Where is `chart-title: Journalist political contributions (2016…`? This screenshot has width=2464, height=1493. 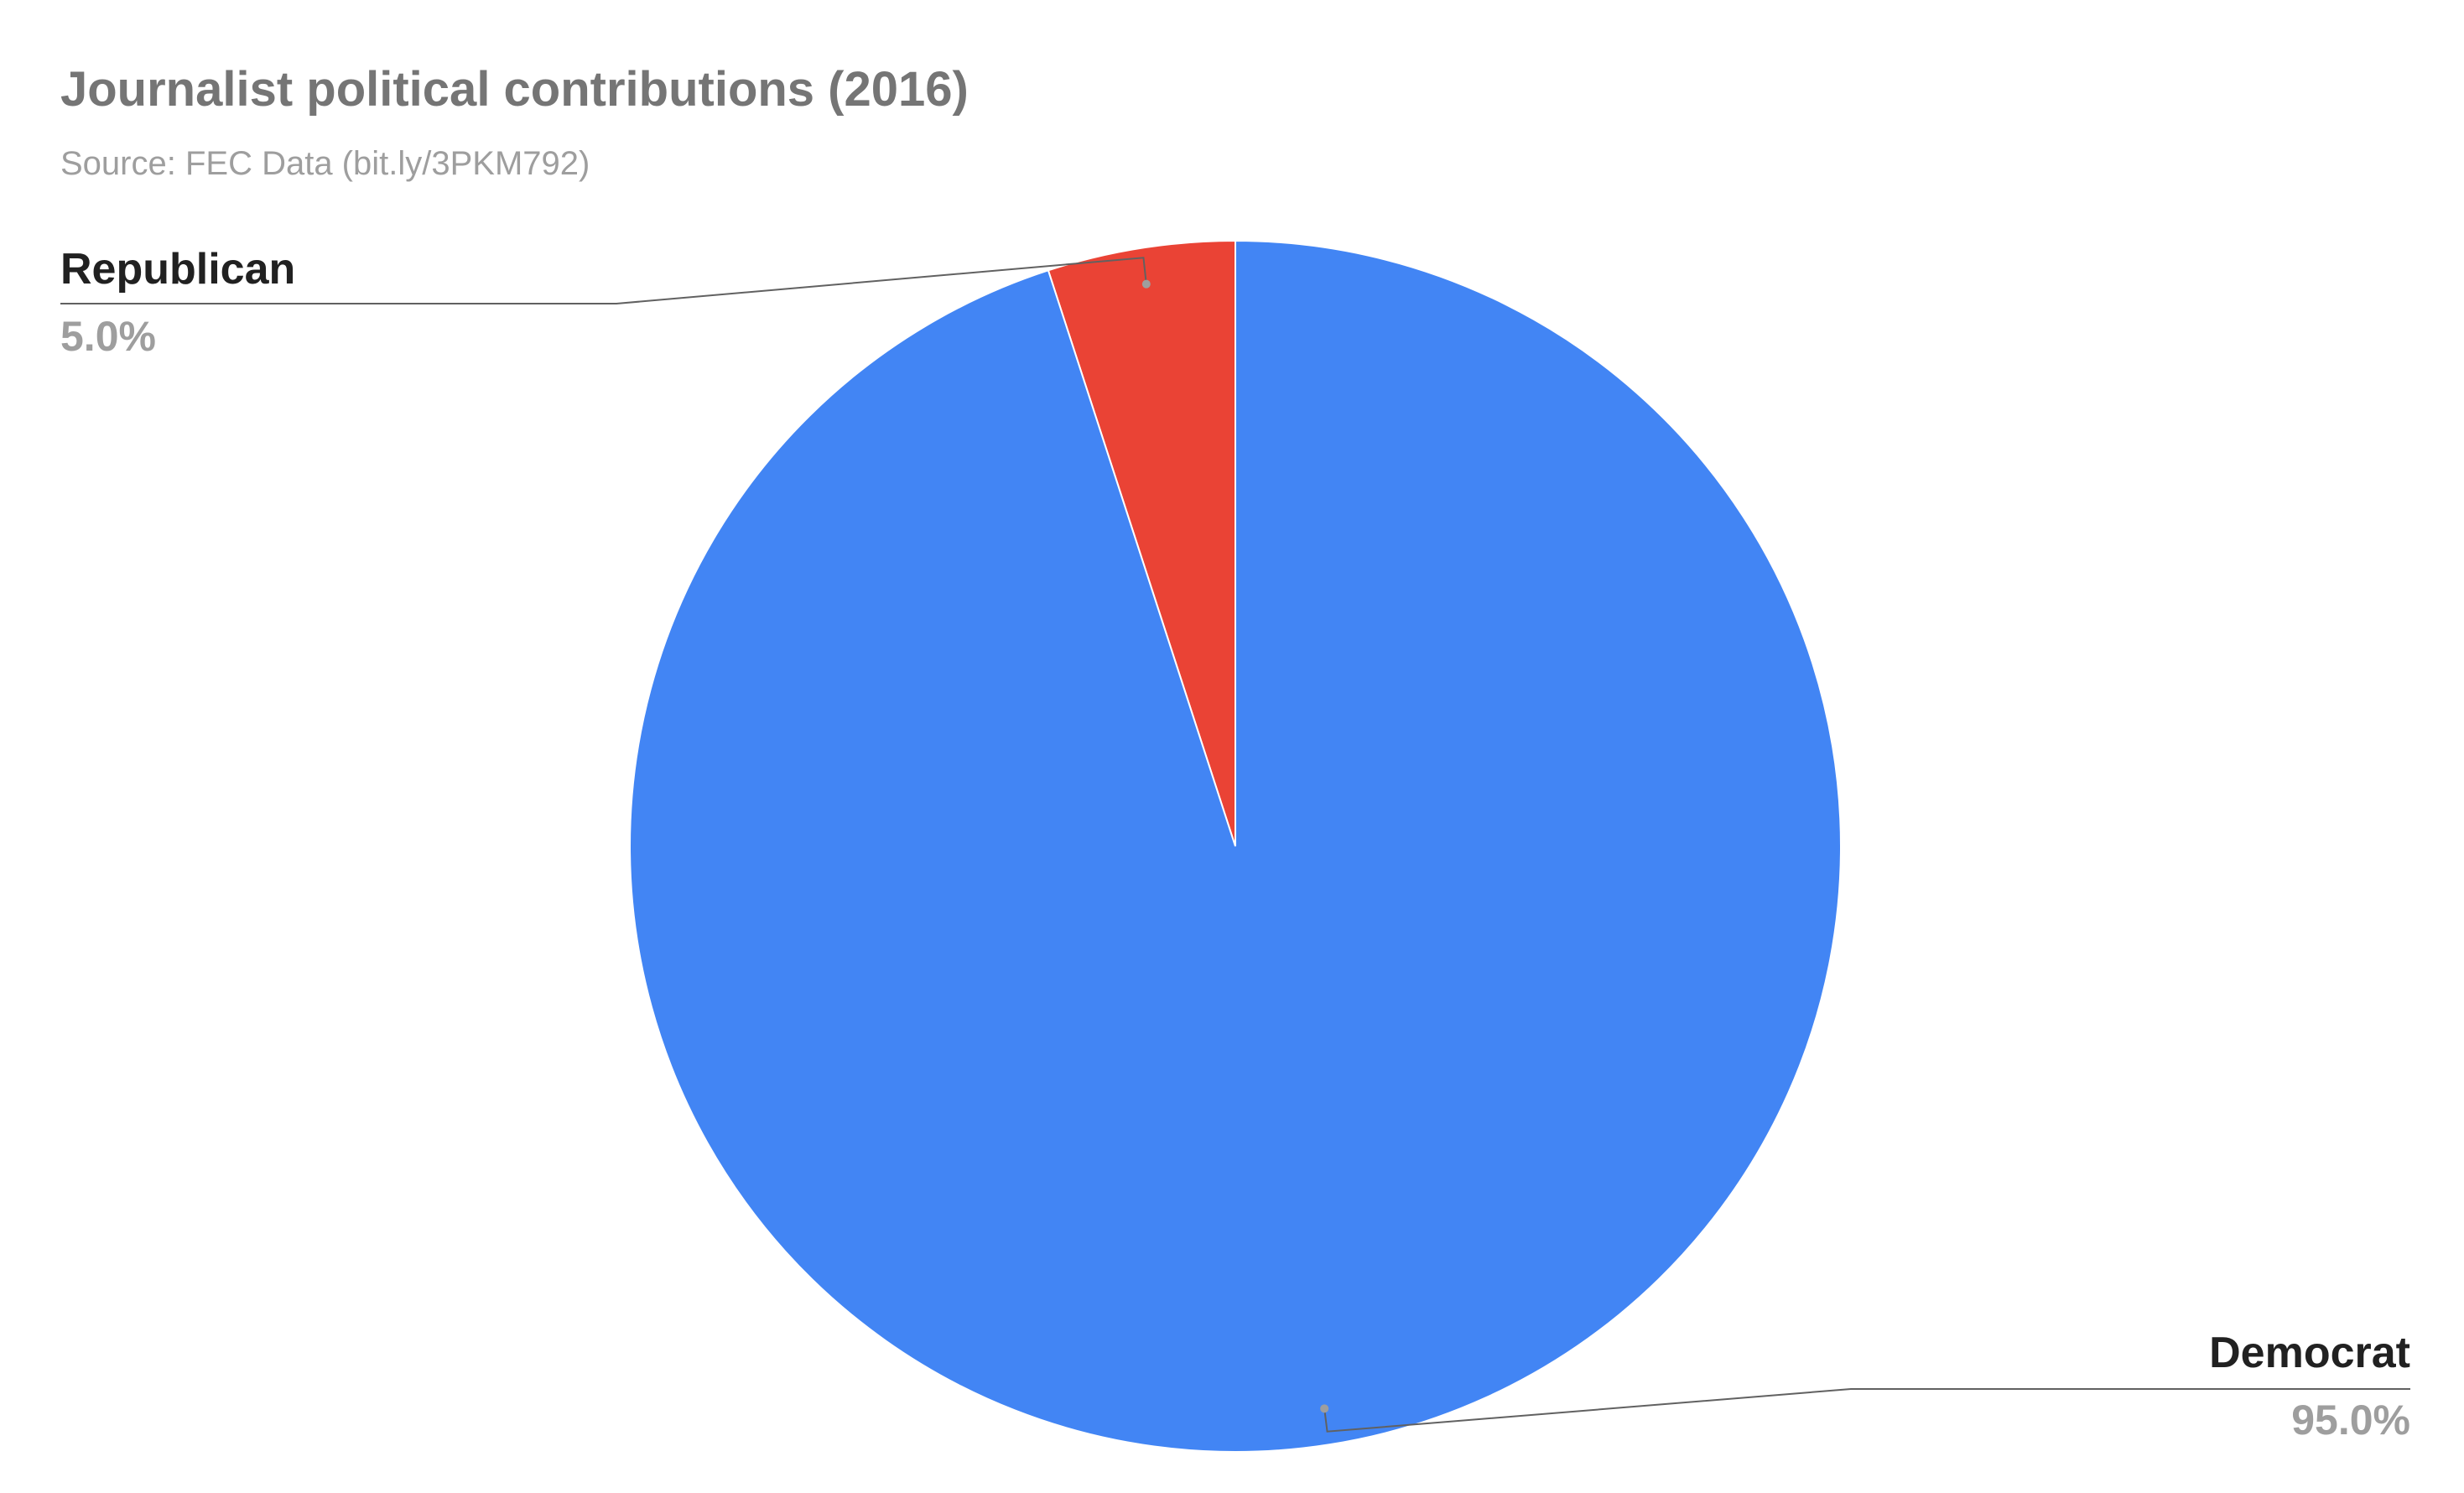
chart-title: Journalist political contributions (2016… is located at coordinates (514, 89).